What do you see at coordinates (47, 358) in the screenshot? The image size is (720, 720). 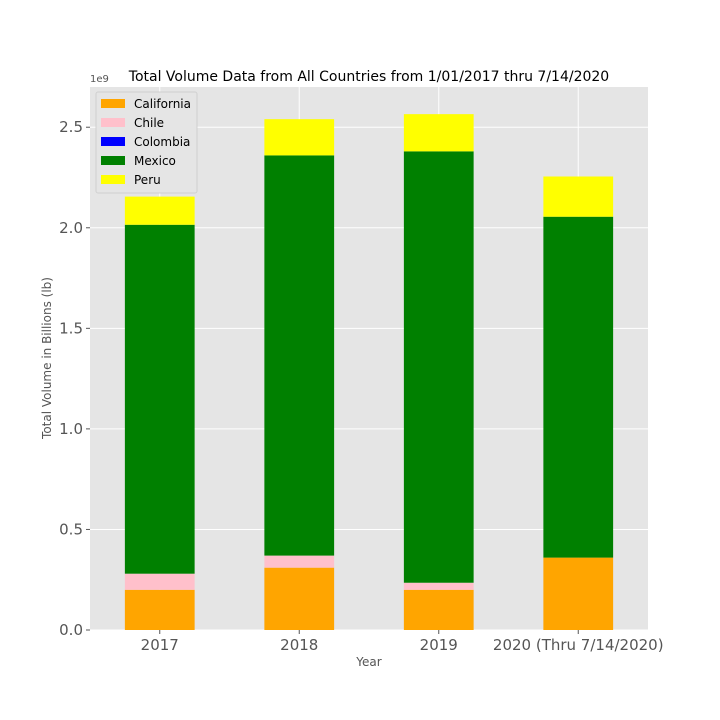 I see `y-axis-label: Total Volume in Billions (lb)` at bounding box center [47, 358].